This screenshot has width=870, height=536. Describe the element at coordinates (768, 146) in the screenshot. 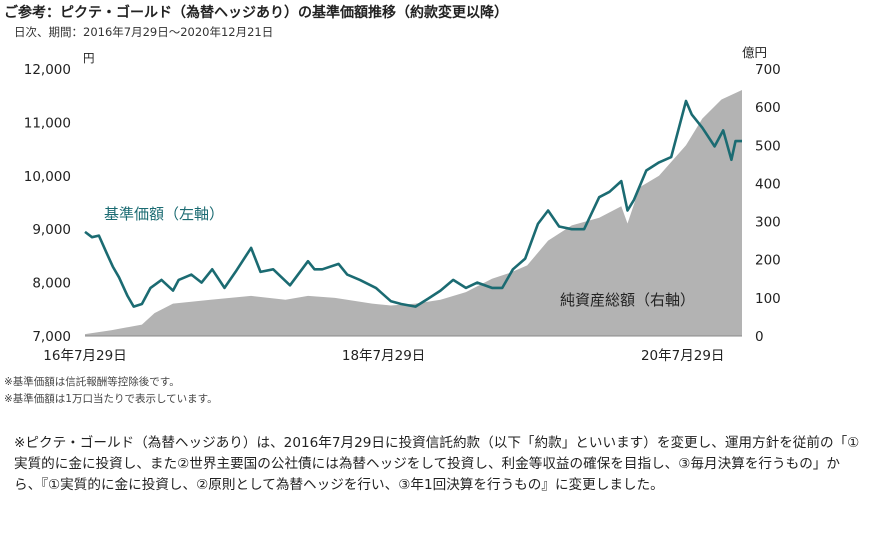

I see `right-axis-tick-label: 500` at that location.